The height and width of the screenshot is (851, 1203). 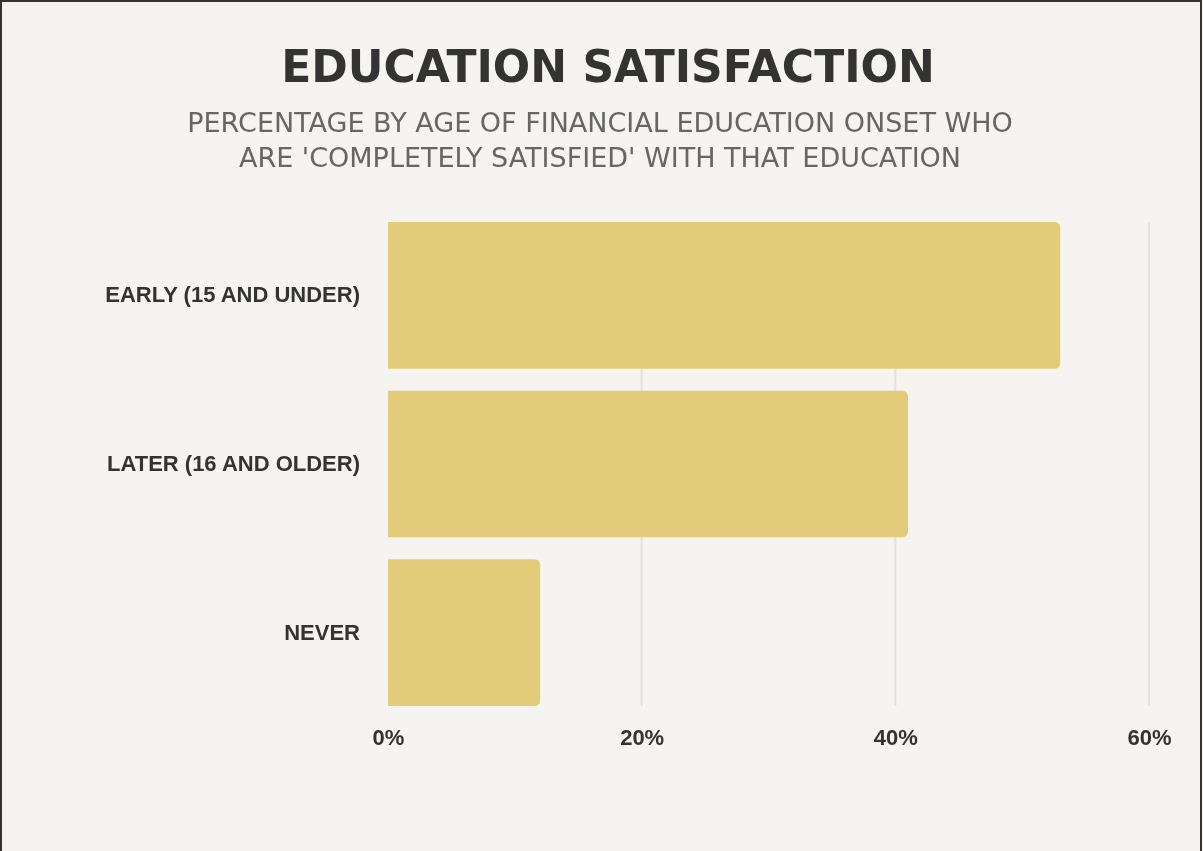 What do you see at coordinates (642, 737) in the screenshot?
I see `x-tick-label: 20%` at bounding box center [642, 737].